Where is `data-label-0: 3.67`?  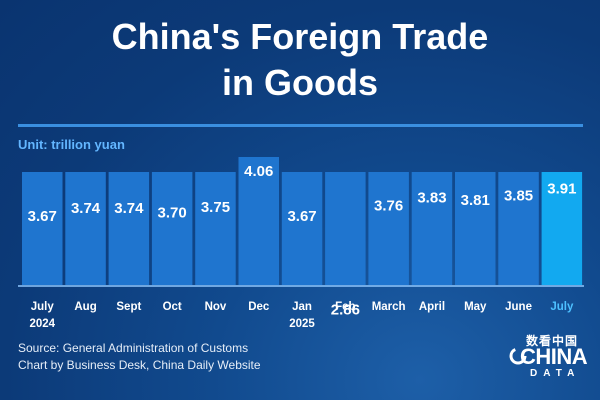
data-label-0: 3.67 is located at coordinates (42, 216).